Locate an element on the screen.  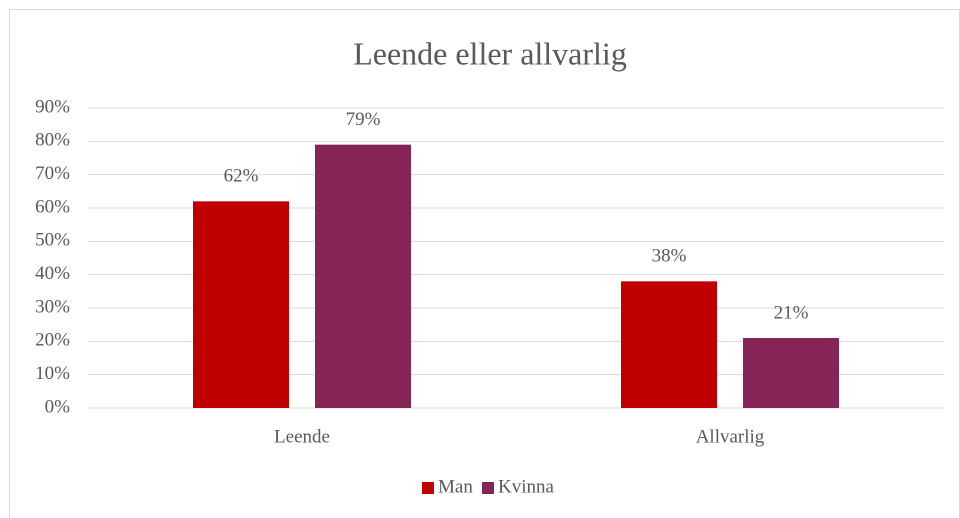
legend-label: Man is located at coordinates (455, 486).